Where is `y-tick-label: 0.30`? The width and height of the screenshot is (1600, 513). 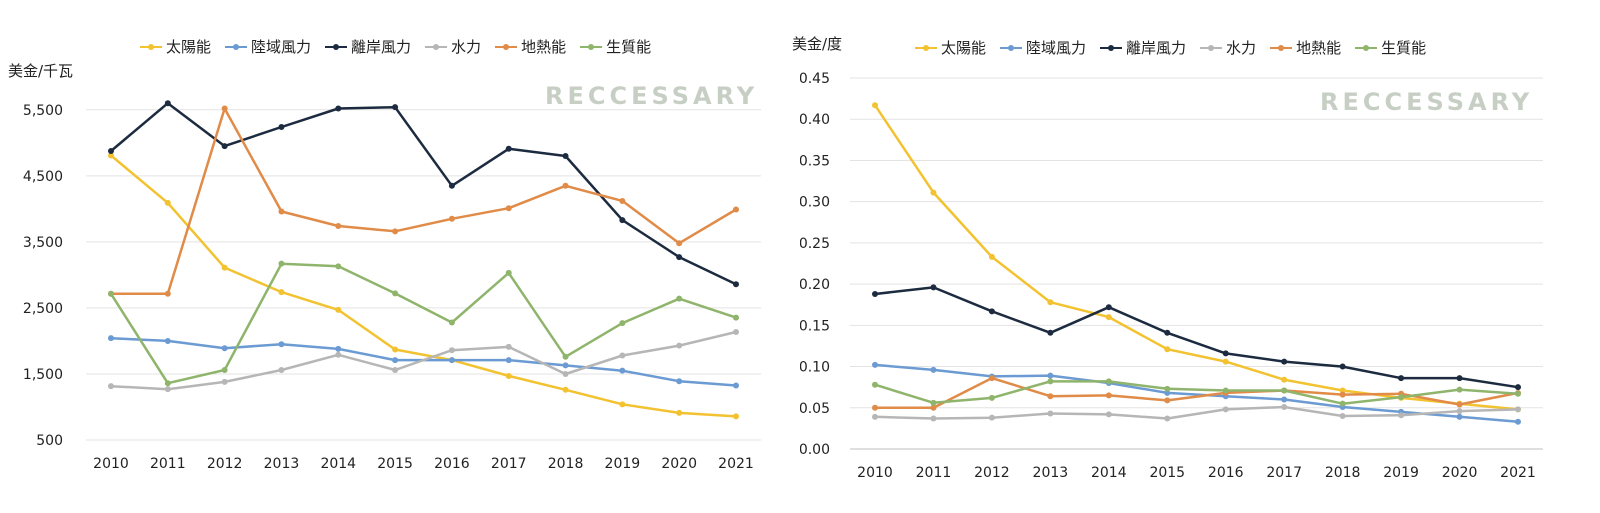
y-tick-label: 0.30 is located at coordinates (815, 203).